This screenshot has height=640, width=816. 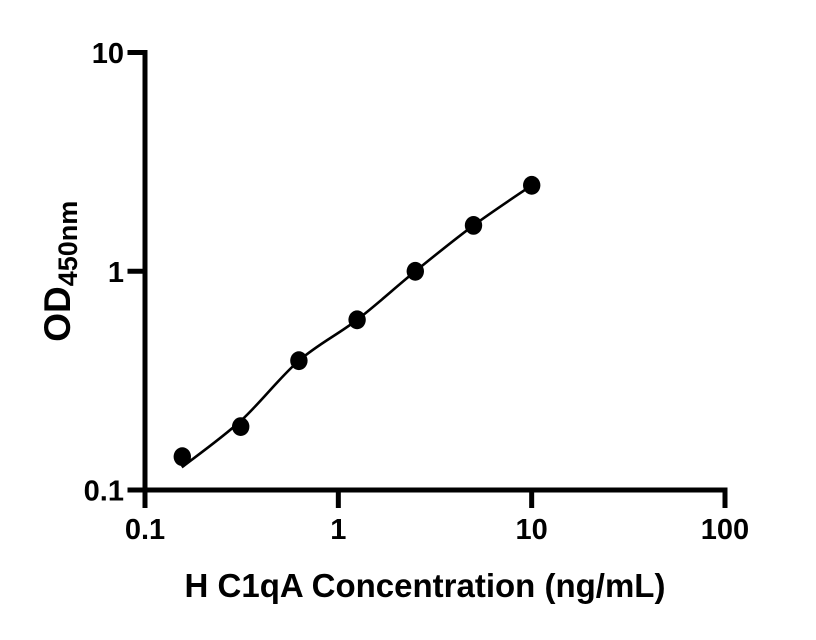 I want to click on y-axis-title: OD450nm, so click(x=60, y=271).